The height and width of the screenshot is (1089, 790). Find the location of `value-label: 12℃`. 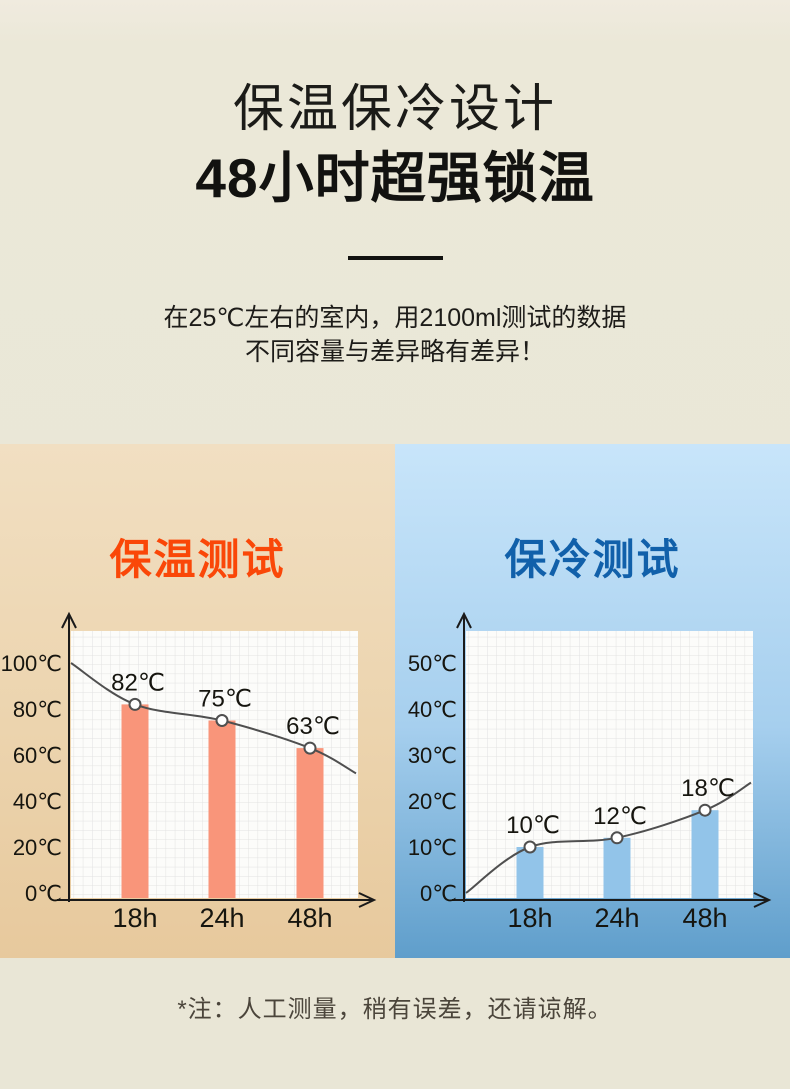

value-label: 12℃ is located at coordinates (620, 816).